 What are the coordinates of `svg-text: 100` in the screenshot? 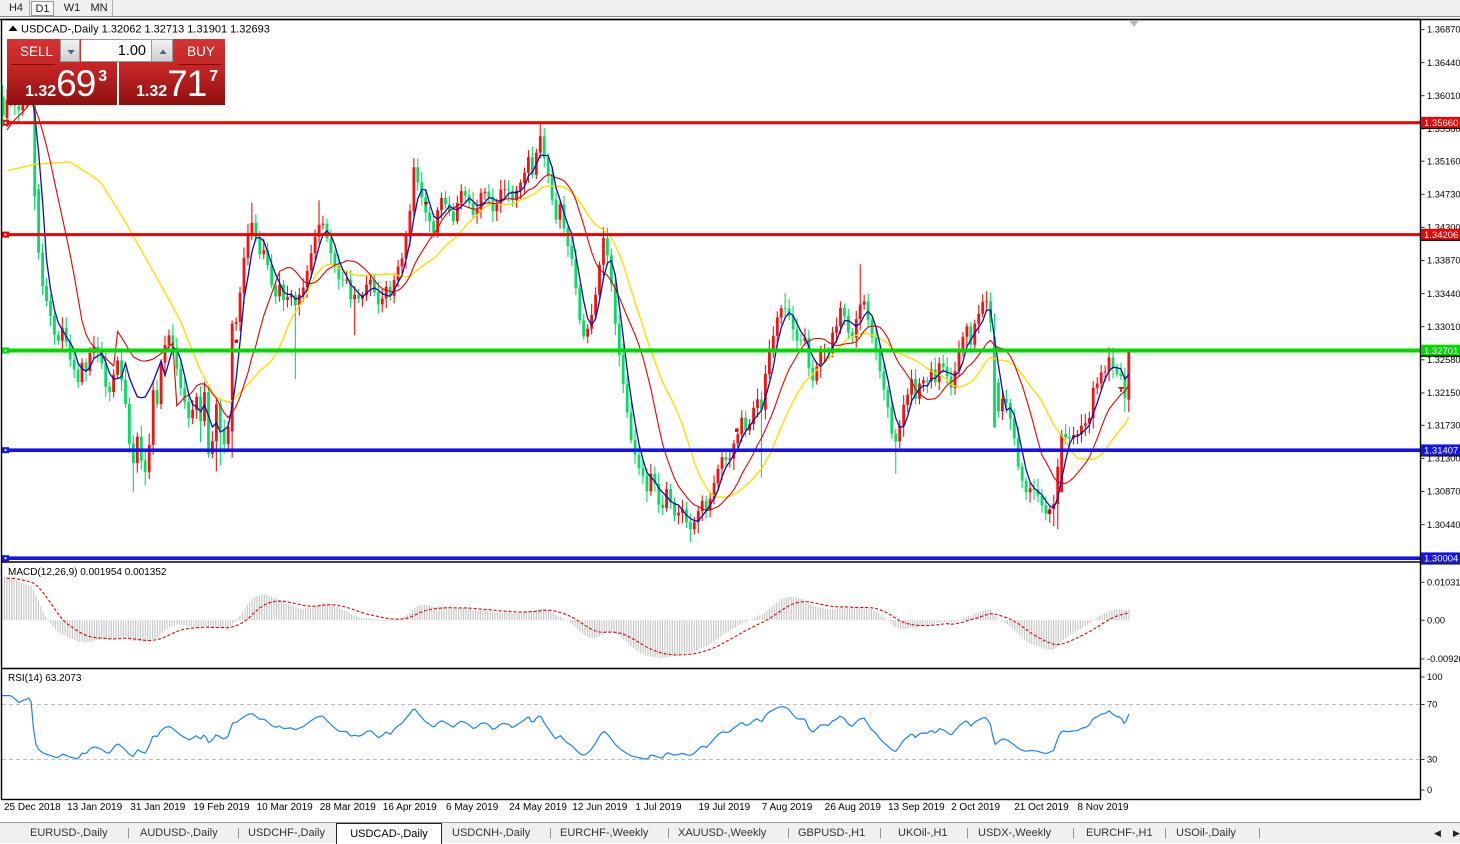 It's located at (1435, 677).